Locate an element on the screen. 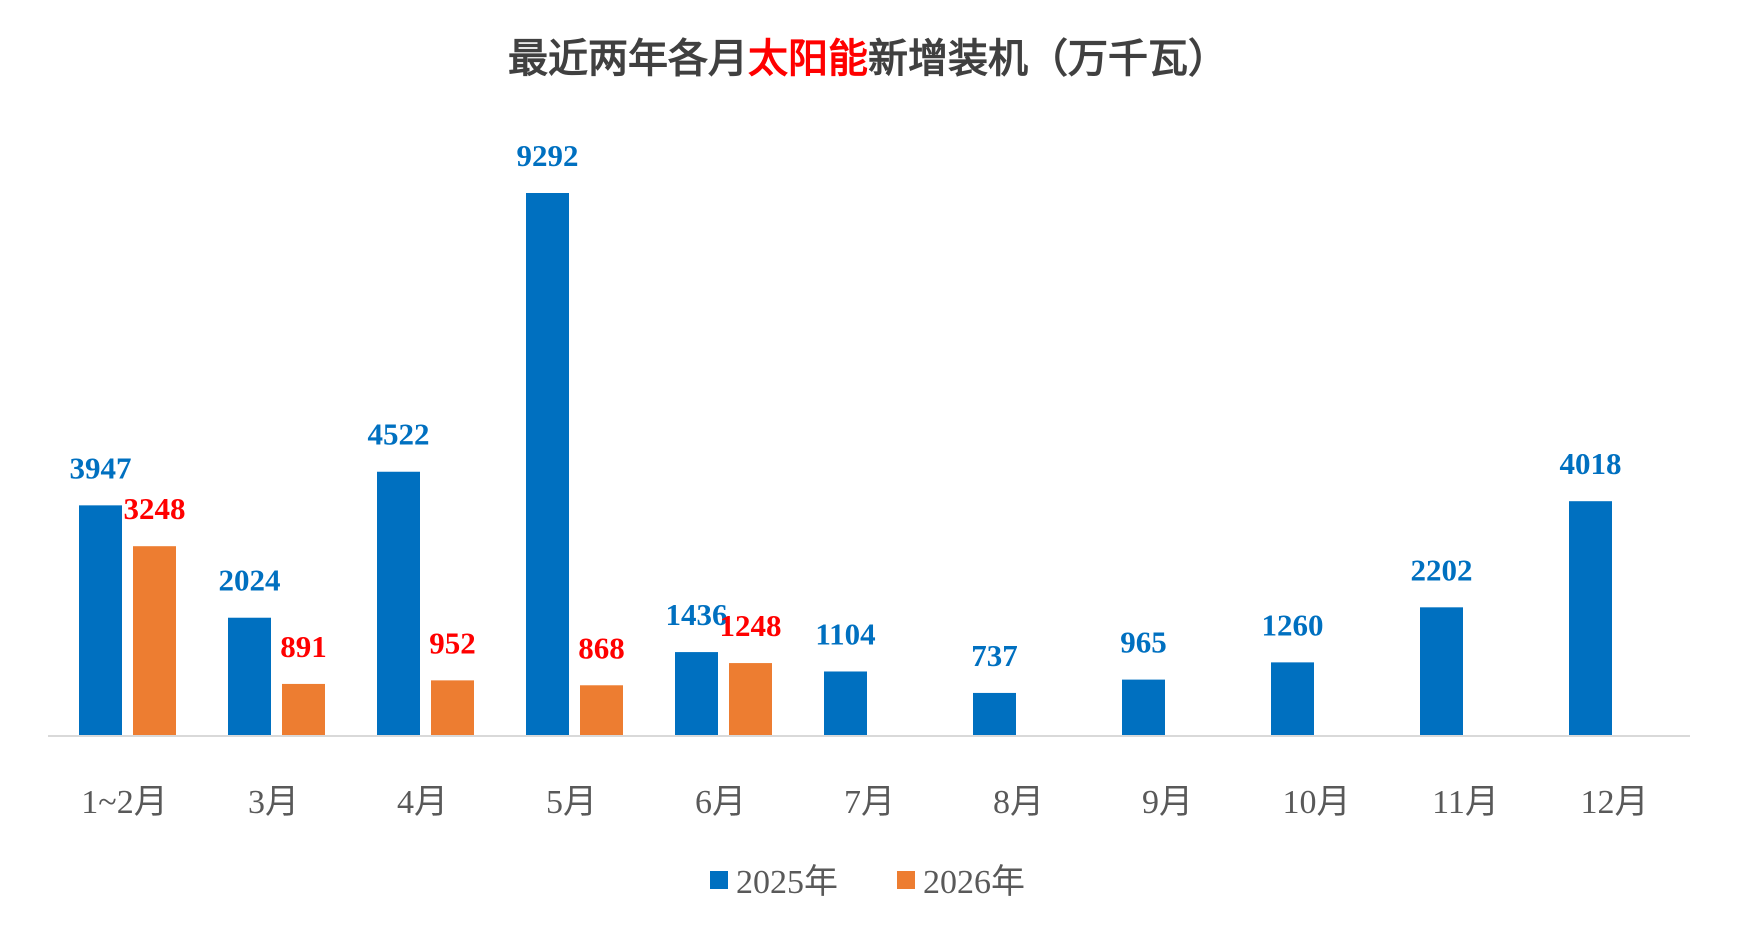 This screenshot has width=1737, height=939. data-label-2025年-7月: 1104 is located at coordinates (845, 633).